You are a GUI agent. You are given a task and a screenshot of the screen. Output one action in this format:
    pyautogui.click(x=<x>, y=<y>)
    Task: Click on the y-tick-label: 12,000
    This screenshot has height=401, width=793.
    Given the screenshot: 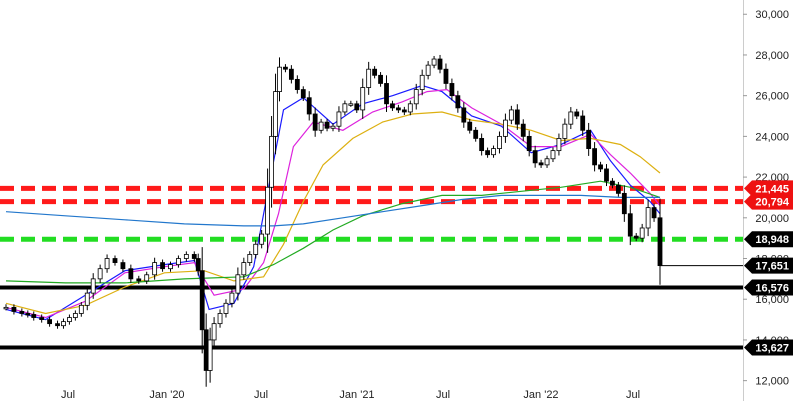 What is the action you would take?
    pyautogui.click(x=772, y=382)
    